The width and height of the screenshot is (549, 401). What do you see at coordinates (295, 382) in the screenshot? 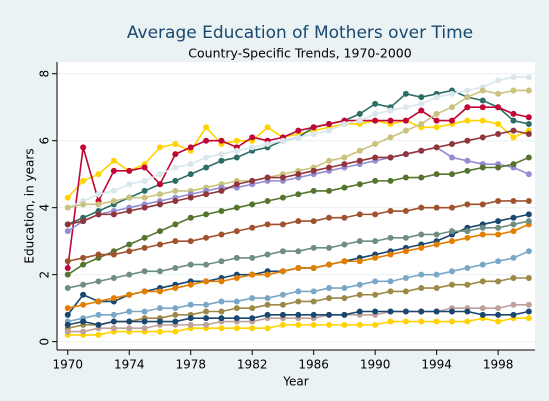
I see `x-axis-label: Year` at bounding box center [295, 382].